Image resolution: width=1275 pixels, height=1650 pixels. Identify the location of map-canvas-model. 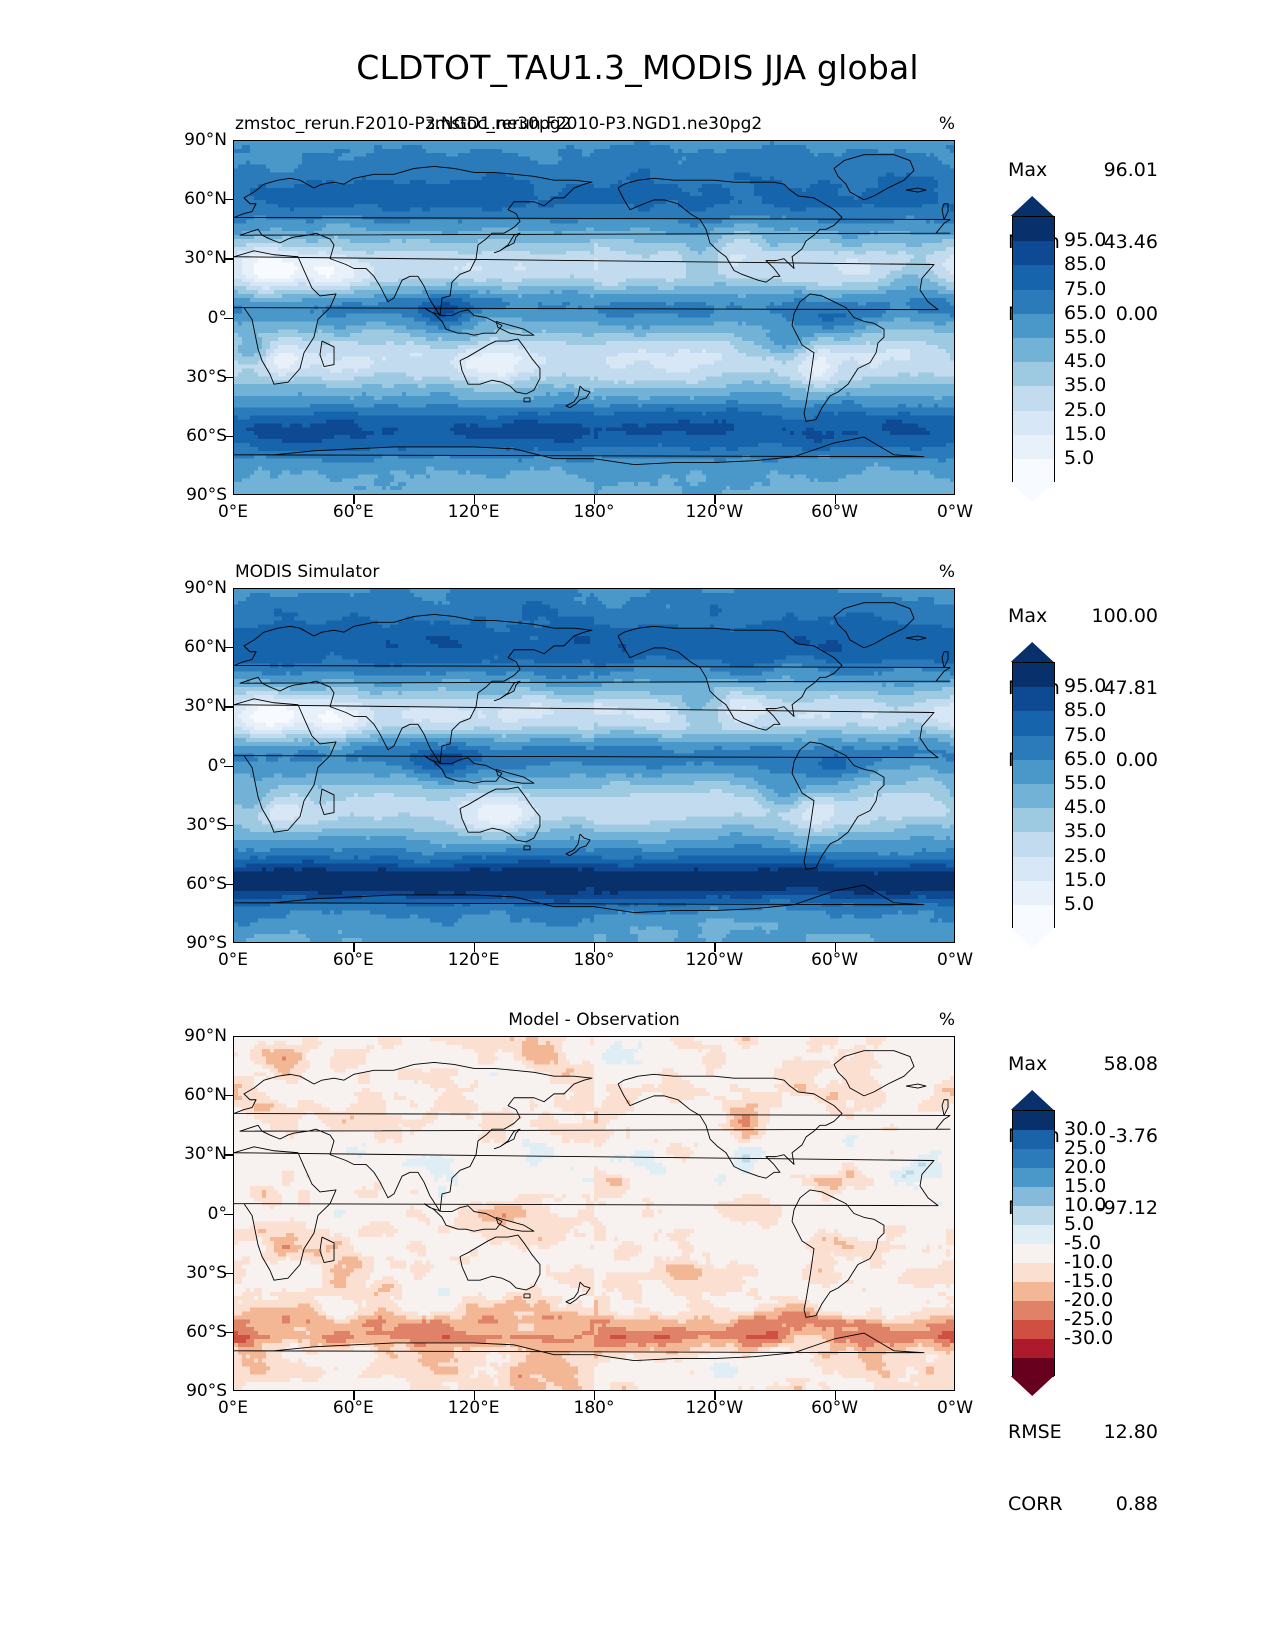
(594, 317).